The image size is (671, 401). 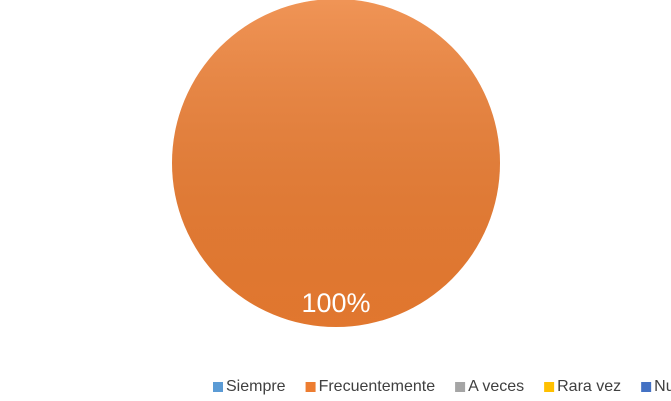 What do you see at coordinates (589, 386) in the screenshot?
I see `legend-label: Rara vez` at bounding box center [589, 386].